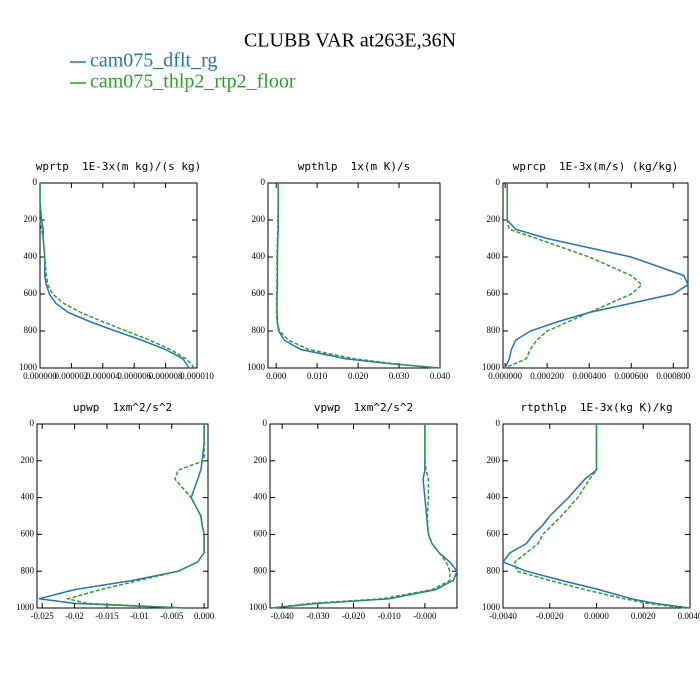 The width and height of the screenshot is (700, 700). Describe the element at coordinates (107, 616) in the screenshot. I see `x-tick-label: -0.015` at that location.